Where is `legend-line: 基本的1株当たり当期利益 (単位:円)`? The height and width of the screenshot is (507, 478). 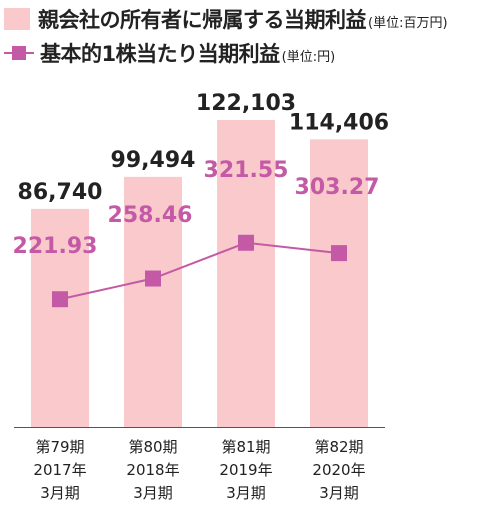
legend-line: 基本的1株当たり当期利益 (単位:円) is located at coordinates (169, 53).